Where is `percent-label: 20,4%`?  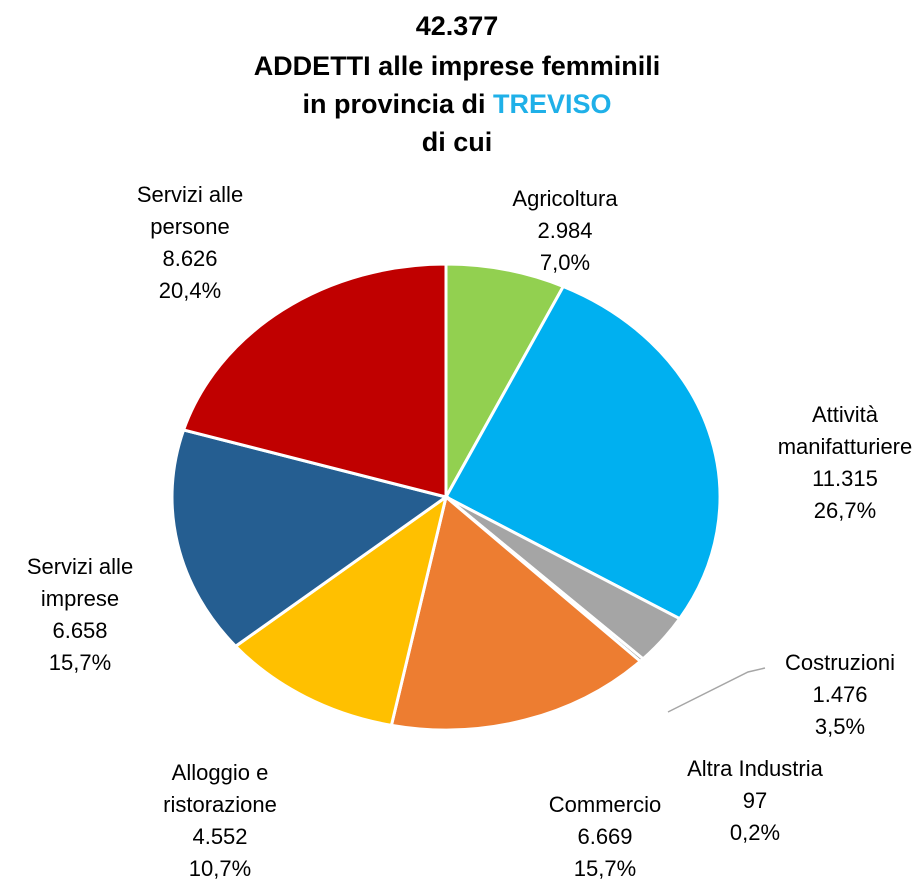
percent-label: 20,4% is located at coordinates (190, 290).